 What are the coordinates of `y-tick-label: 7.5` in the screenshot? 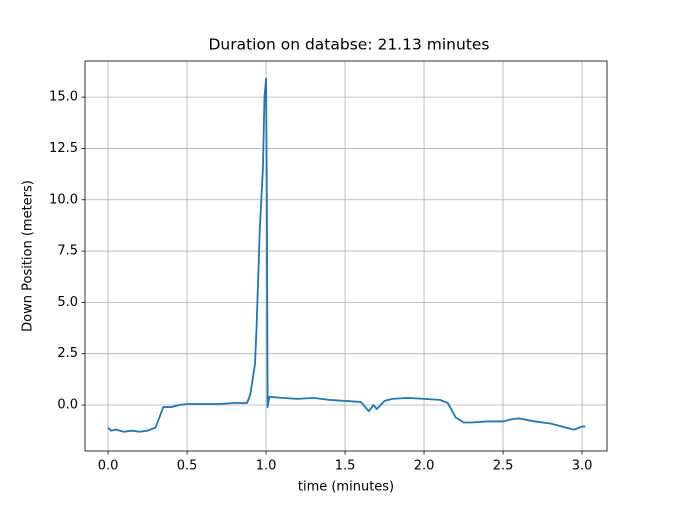 It's located at (67, 251).